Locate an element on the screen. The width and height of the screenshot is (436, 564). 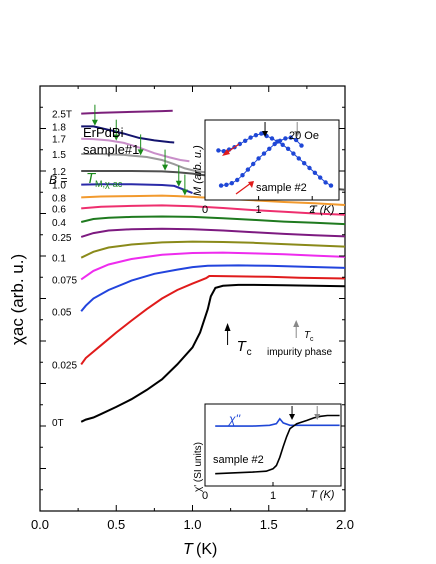
sample-title: ErPdBi is located at coordinates (103, 132).